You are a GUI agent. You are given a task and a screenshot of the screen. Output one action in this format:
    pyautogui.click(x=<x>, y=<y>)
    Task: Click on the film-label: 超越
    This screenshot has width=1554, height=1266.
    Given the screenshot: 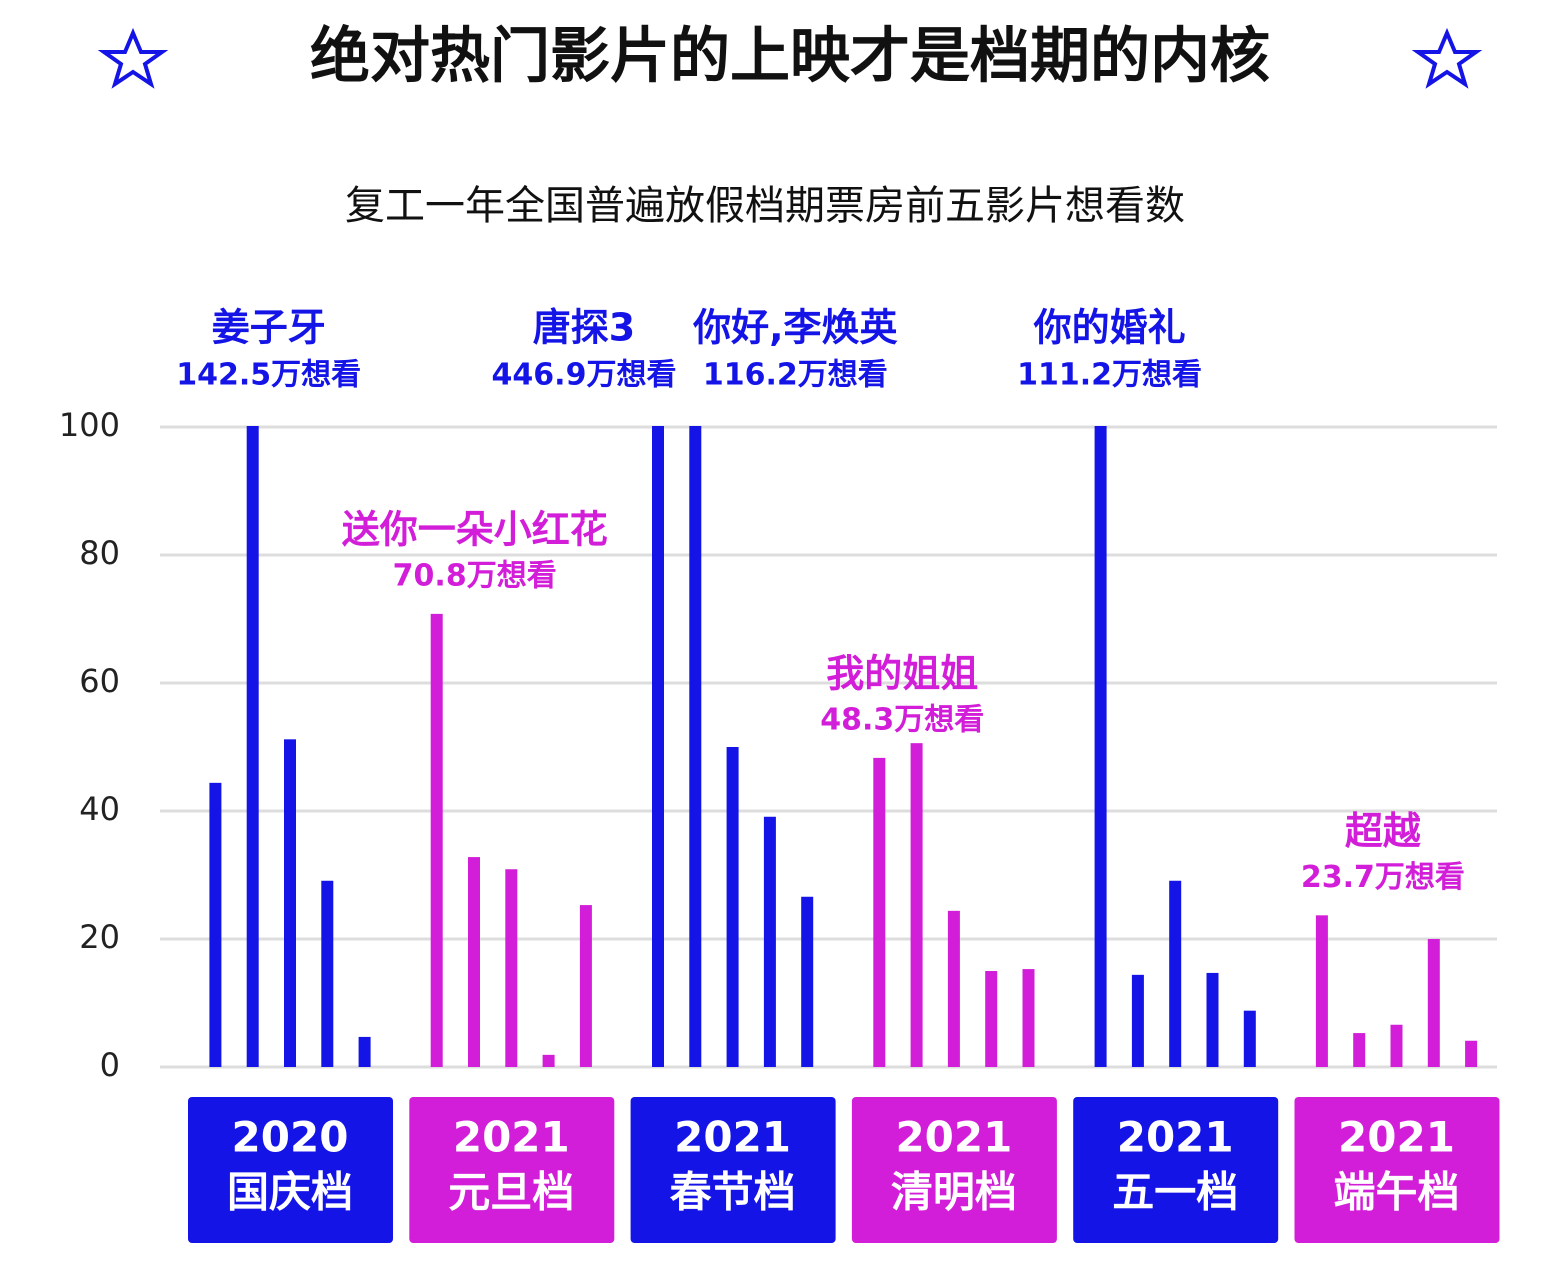 What is the action you would take?
    pyautogui.click(x=1383, y=831)
    